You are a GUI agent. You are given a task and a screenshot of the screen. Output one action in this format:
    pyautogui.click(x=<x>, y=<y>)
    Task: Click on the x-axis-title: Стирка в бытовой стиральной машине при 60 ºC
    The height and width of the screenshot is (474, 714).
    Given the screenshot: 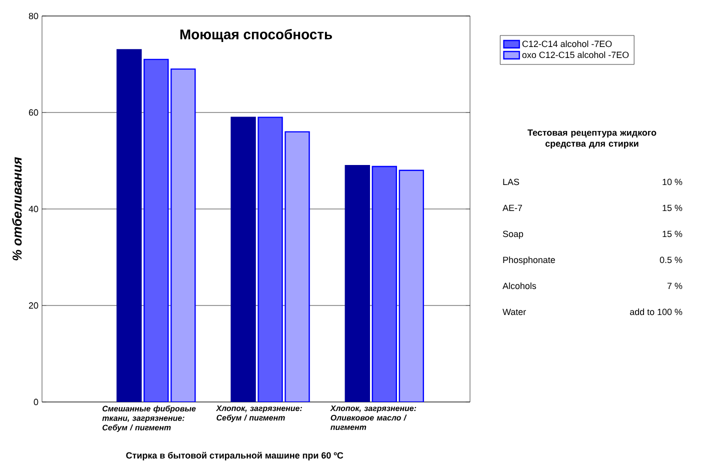 What is the action you would take?
    pyautogui.click(x=235, y=456)
    